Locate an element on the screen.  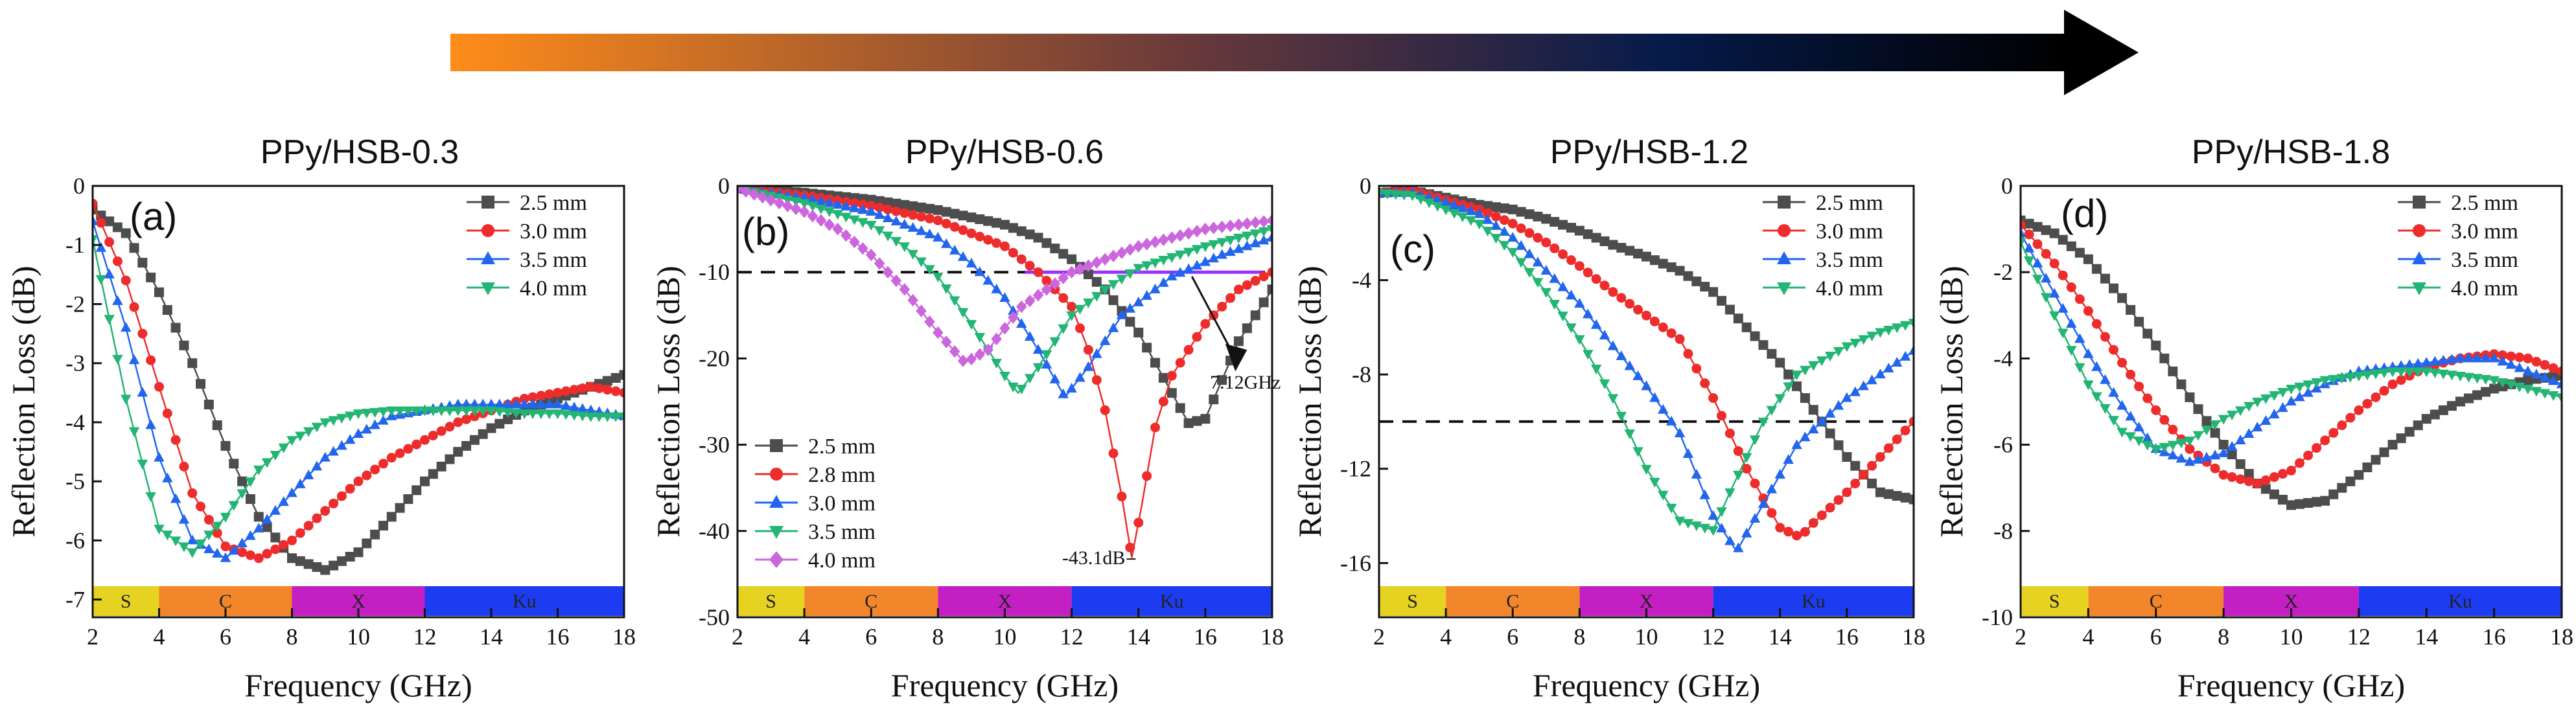
band-label: C is located at coordinates (225, 601).